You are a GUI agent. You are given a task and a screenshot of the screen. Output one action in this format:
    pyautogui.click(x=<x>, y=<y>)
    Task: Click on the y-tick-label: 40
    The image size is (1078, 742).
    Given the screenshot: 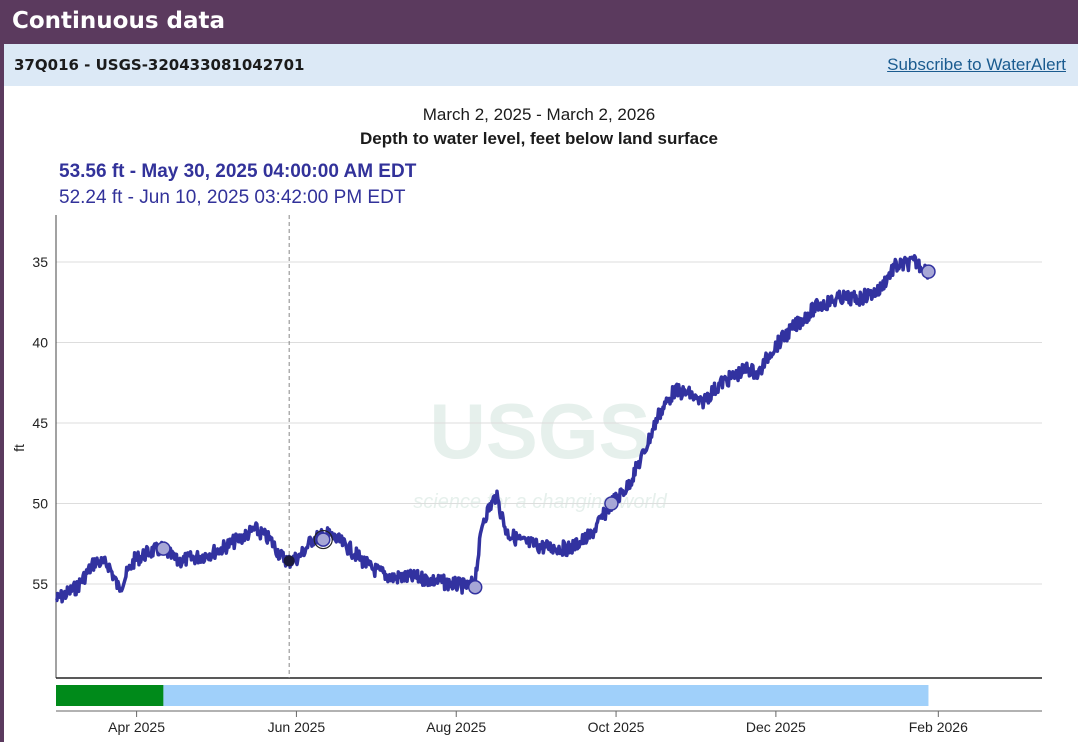 What is the action you would take?
    pyautogui.click(x=40, y=343)
    